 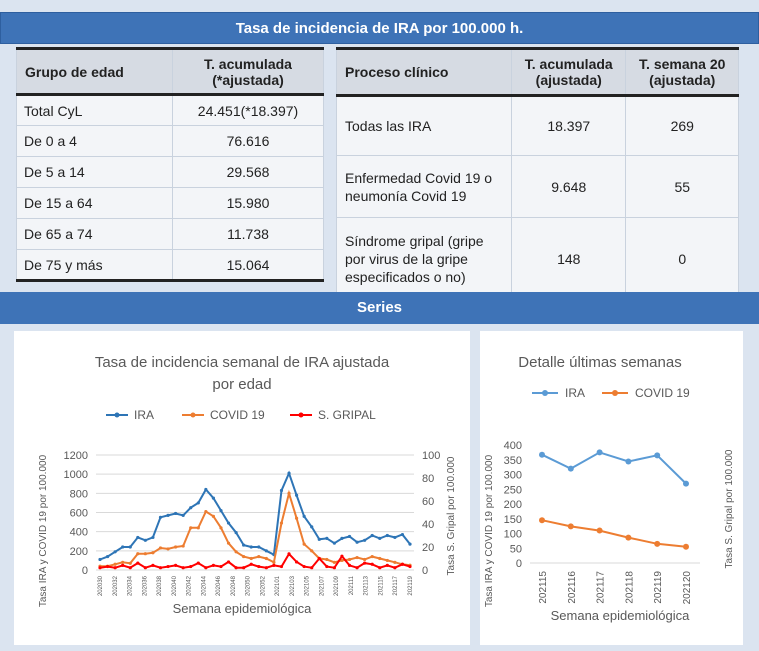 What do you see at coordinates (204, 585) in the screenshot?
I see `x-tick-label: 202044` at bounding box center [204, 585].